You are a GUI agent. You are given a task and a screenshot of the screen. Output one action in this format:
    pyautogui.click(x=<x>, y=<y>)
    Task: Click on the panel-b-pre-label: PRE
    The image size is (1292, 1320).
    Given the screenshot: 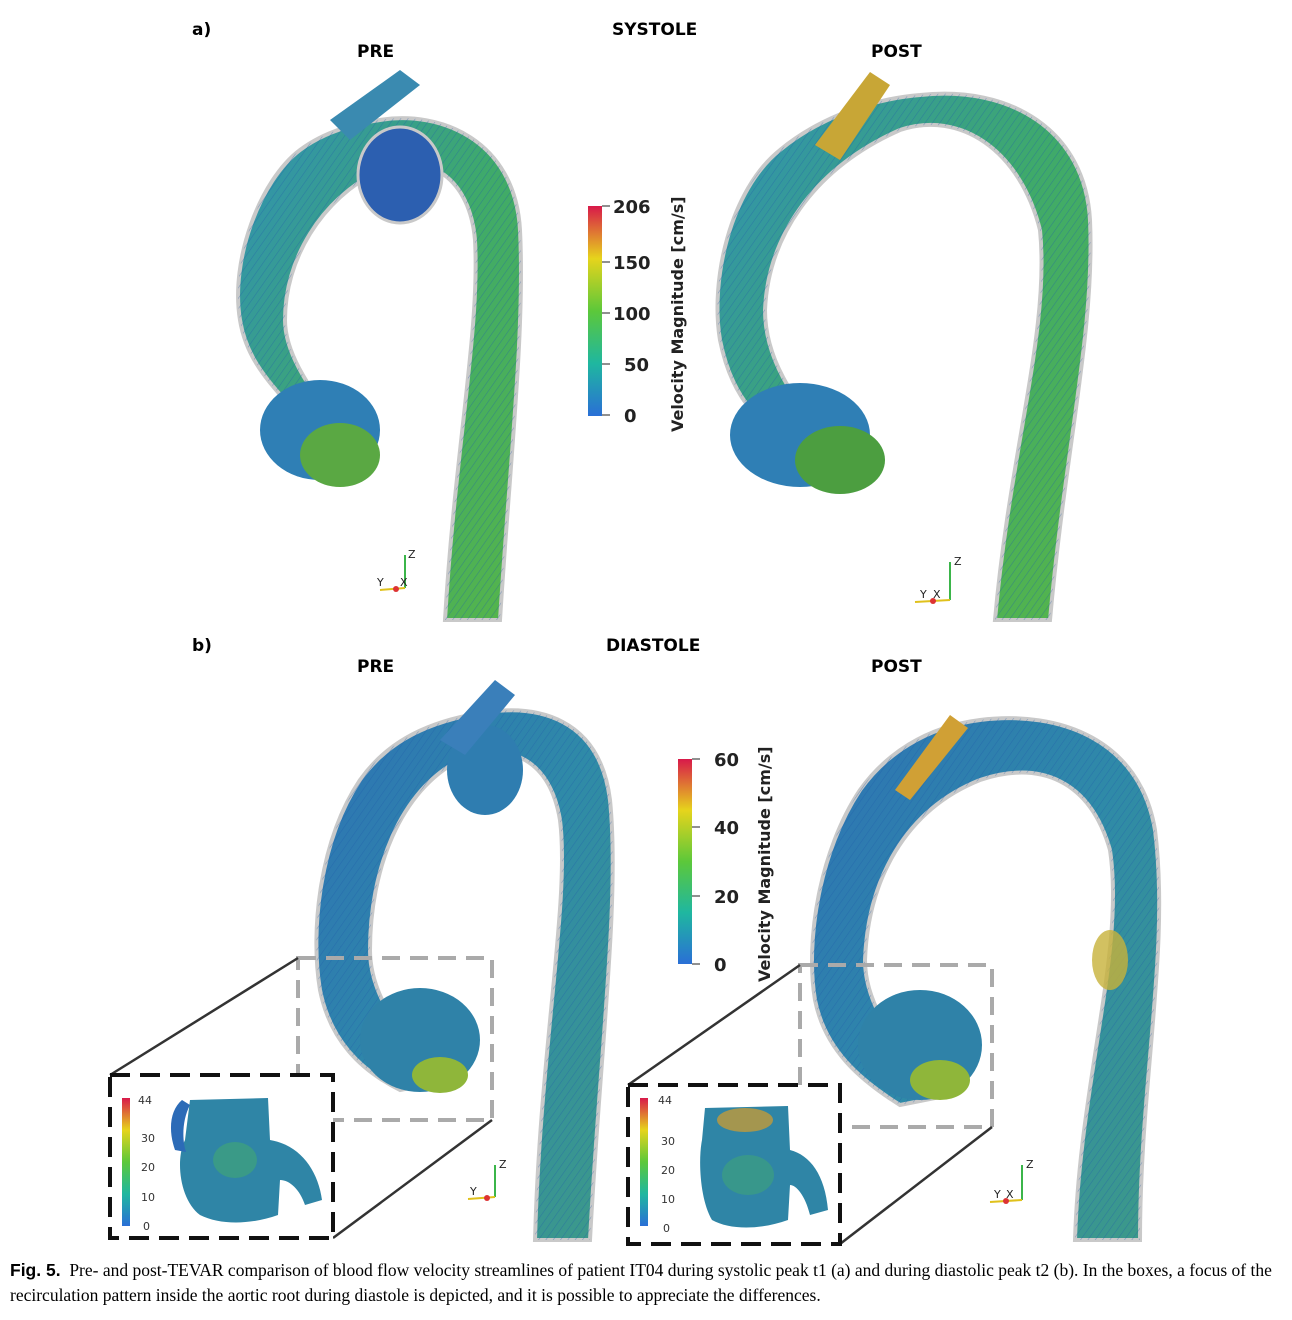 What is the action you would take?
    pyautogui.click(x=376, y=667)
    